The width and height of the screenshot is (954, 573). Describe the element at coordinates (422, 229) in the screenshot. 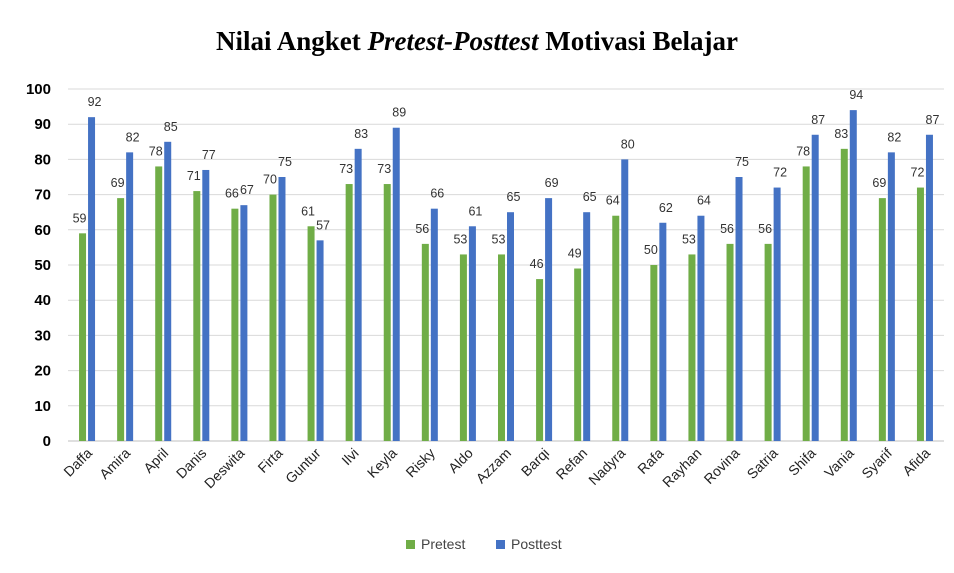

I see `data-label-pretest-9: 56` at that location.